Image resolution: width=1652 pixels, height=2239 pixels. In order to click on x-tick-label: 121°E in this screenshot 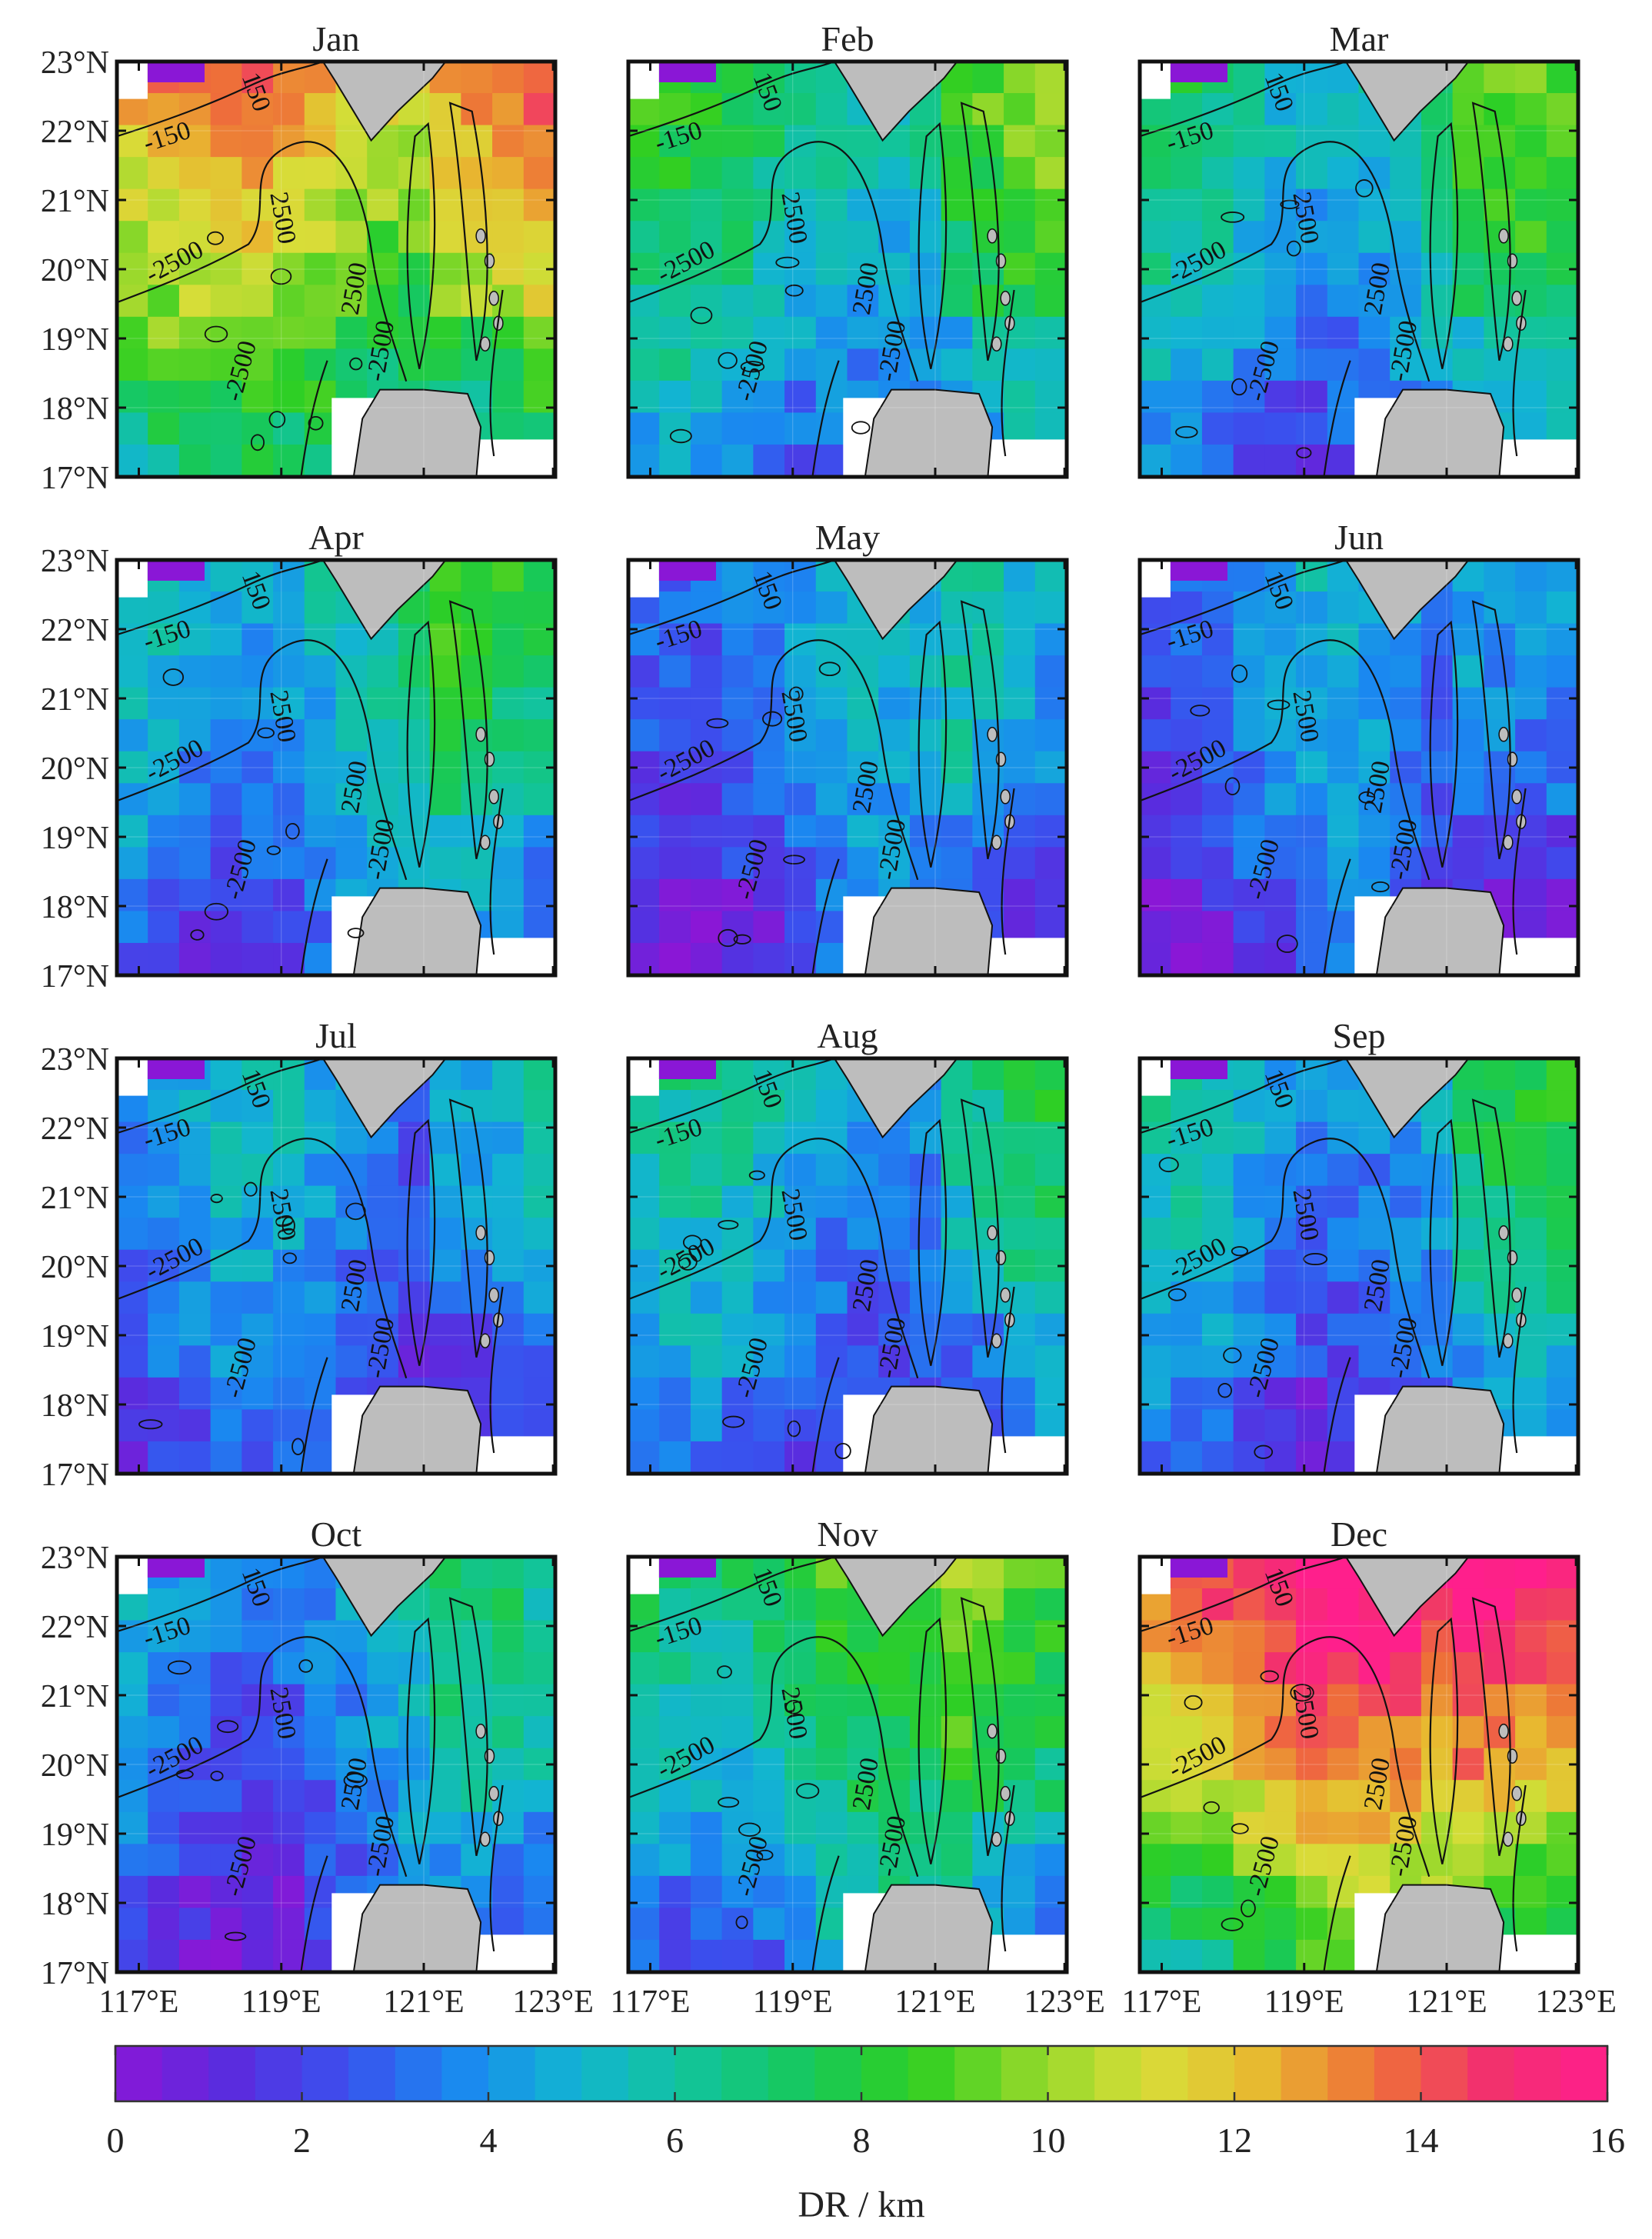, I will do `click(424, 2002)`.